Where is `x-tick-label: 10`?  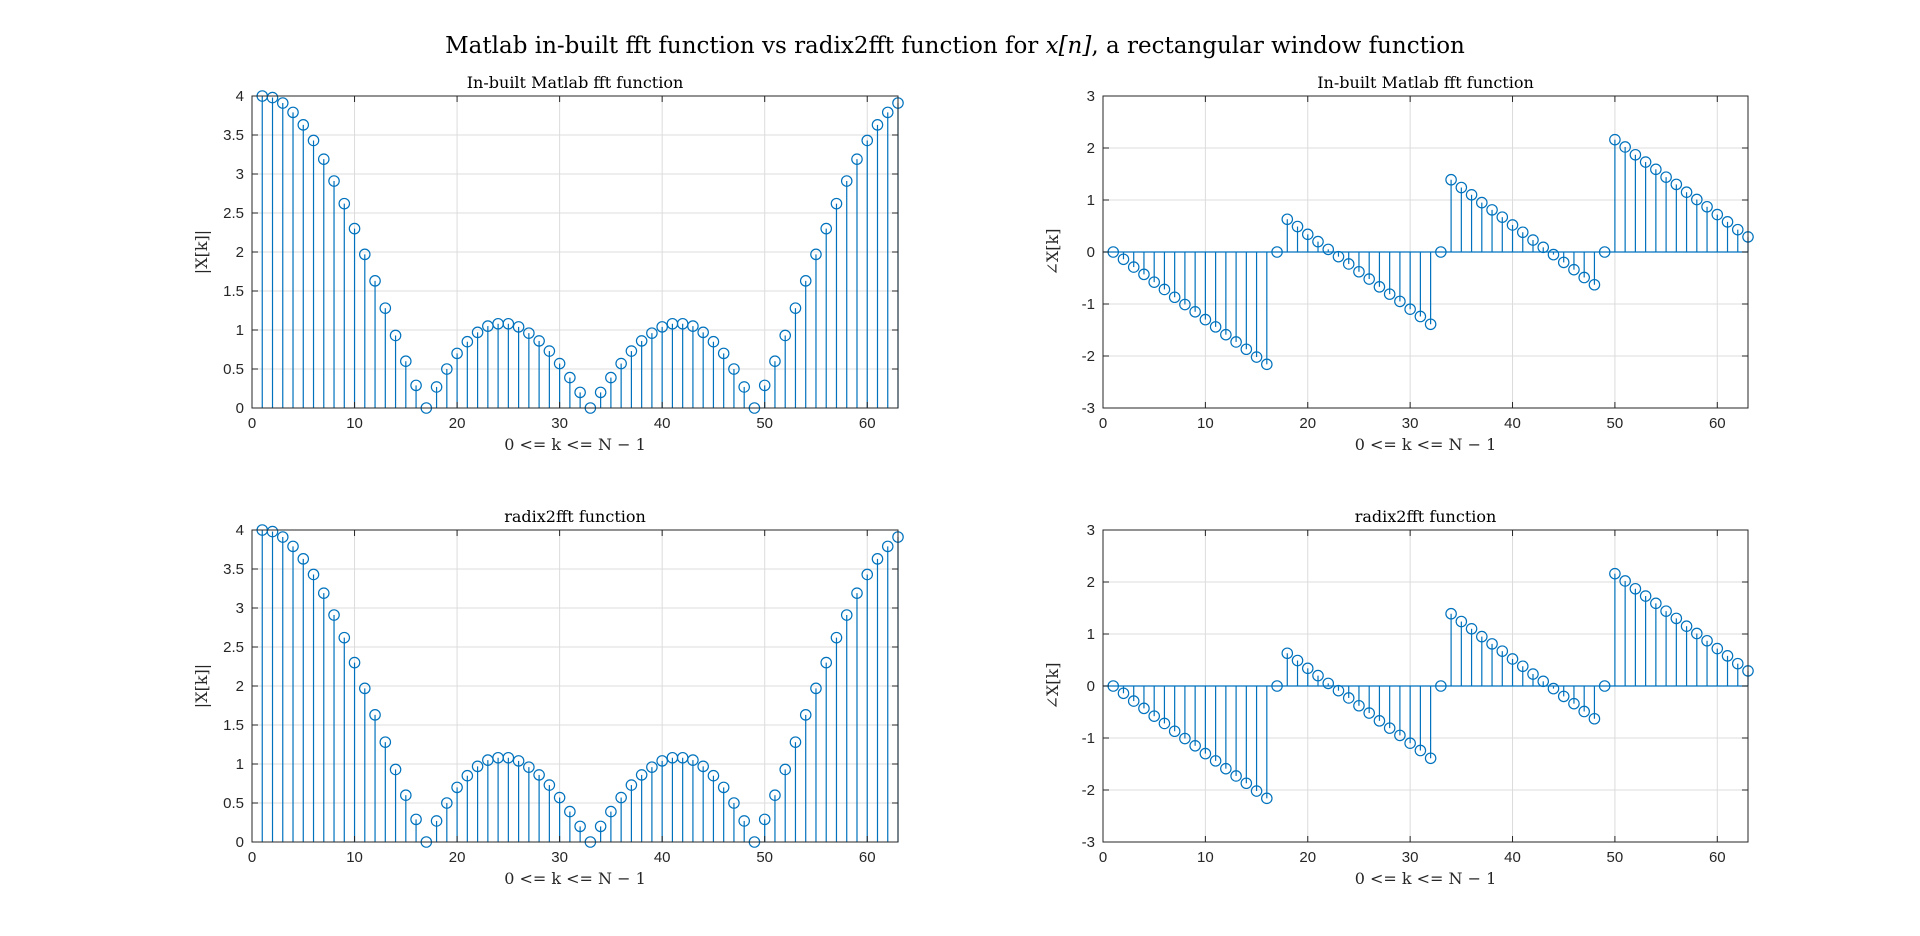
x-tick-label: 10 is located at coordinates (354, 423).